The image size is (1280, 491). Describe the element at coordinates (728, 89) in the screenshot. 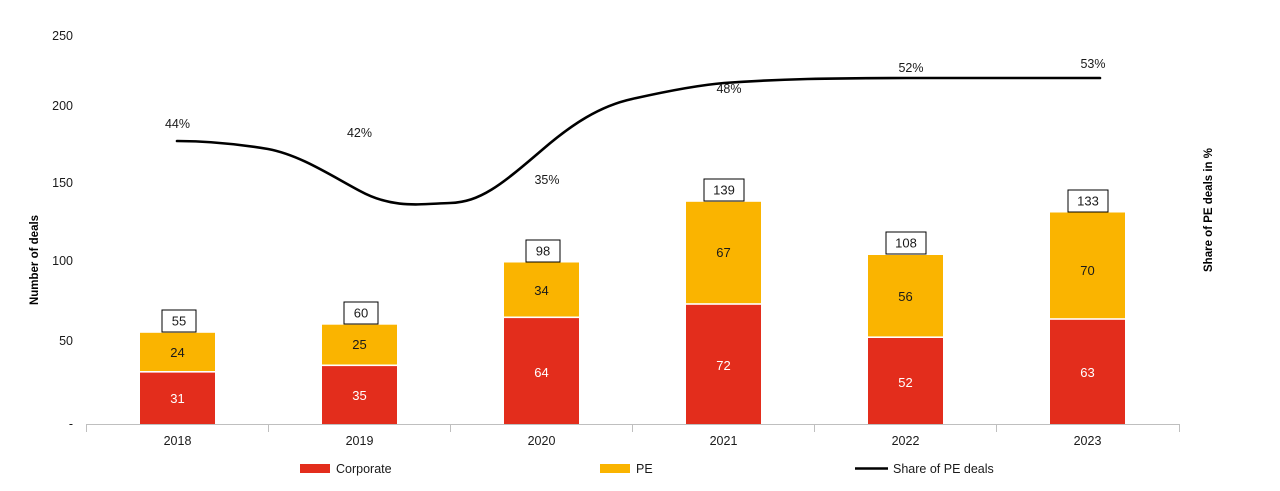

I see `line-label-2021: 48%` at that location.